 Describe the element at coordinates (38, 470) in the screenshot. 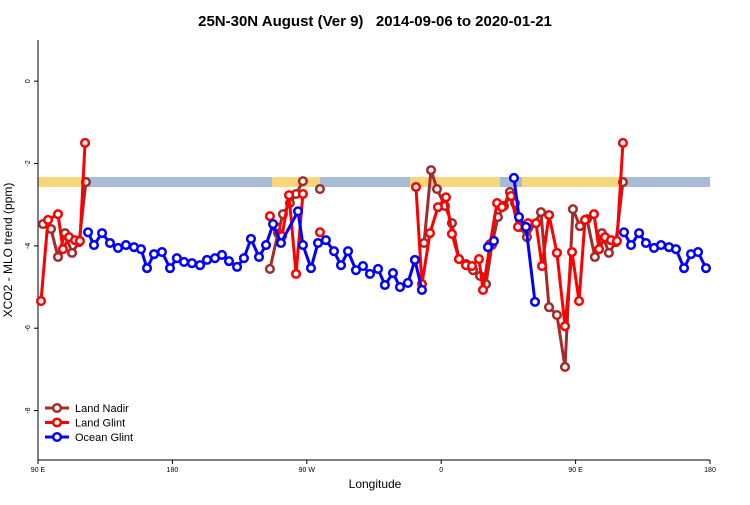

I see `x-tick-label: 90 E` at that location.